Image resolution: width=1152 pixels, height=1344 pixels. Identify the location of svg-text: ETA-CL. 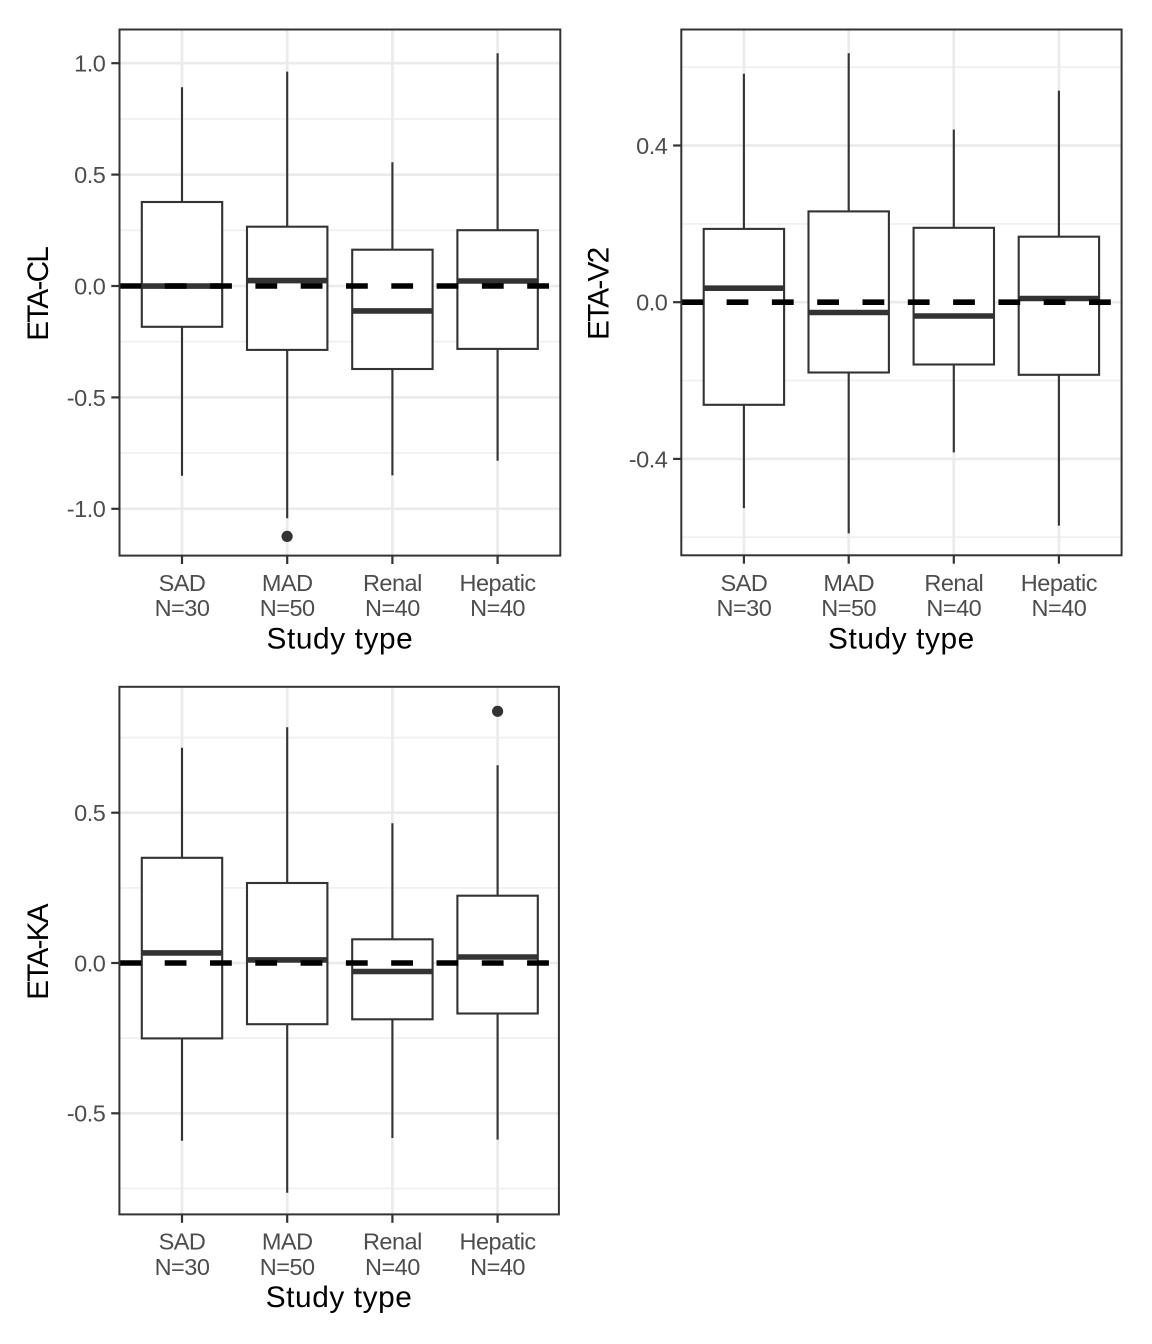
(38, 294).